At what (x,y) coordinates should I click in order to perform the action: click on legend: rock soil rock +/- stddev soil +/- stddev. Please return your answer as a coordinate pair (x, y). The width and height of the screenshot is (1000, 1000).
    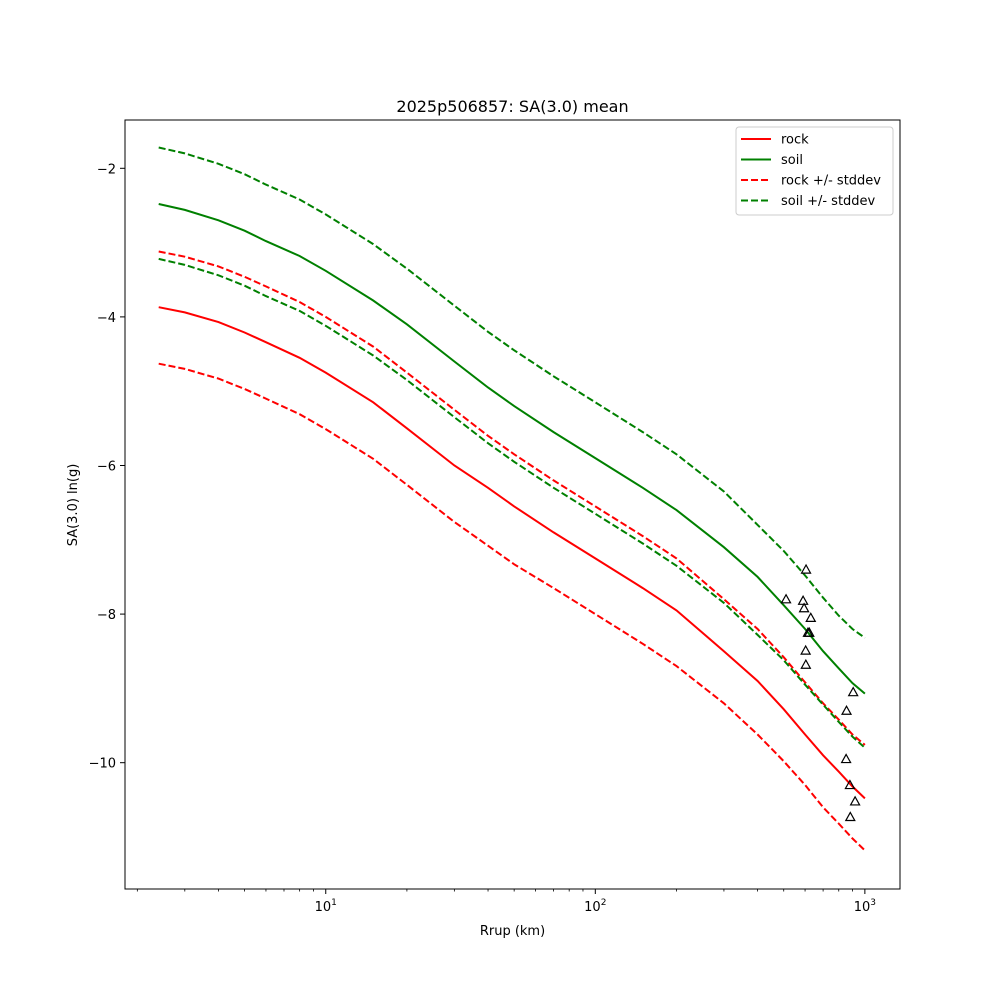
    Looking at the image, I should click on (814, 171).